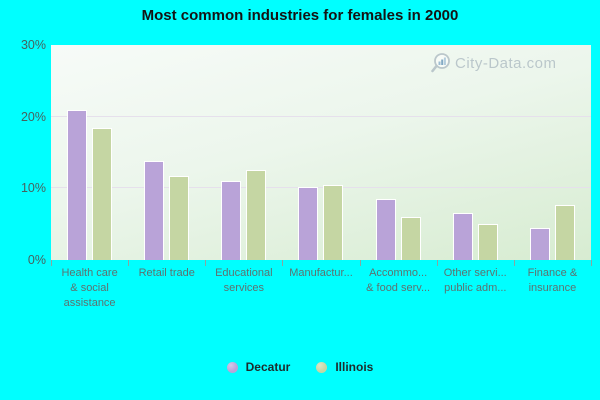  I want to click on legend-item-decatur: Decatur, so click(258, 367).